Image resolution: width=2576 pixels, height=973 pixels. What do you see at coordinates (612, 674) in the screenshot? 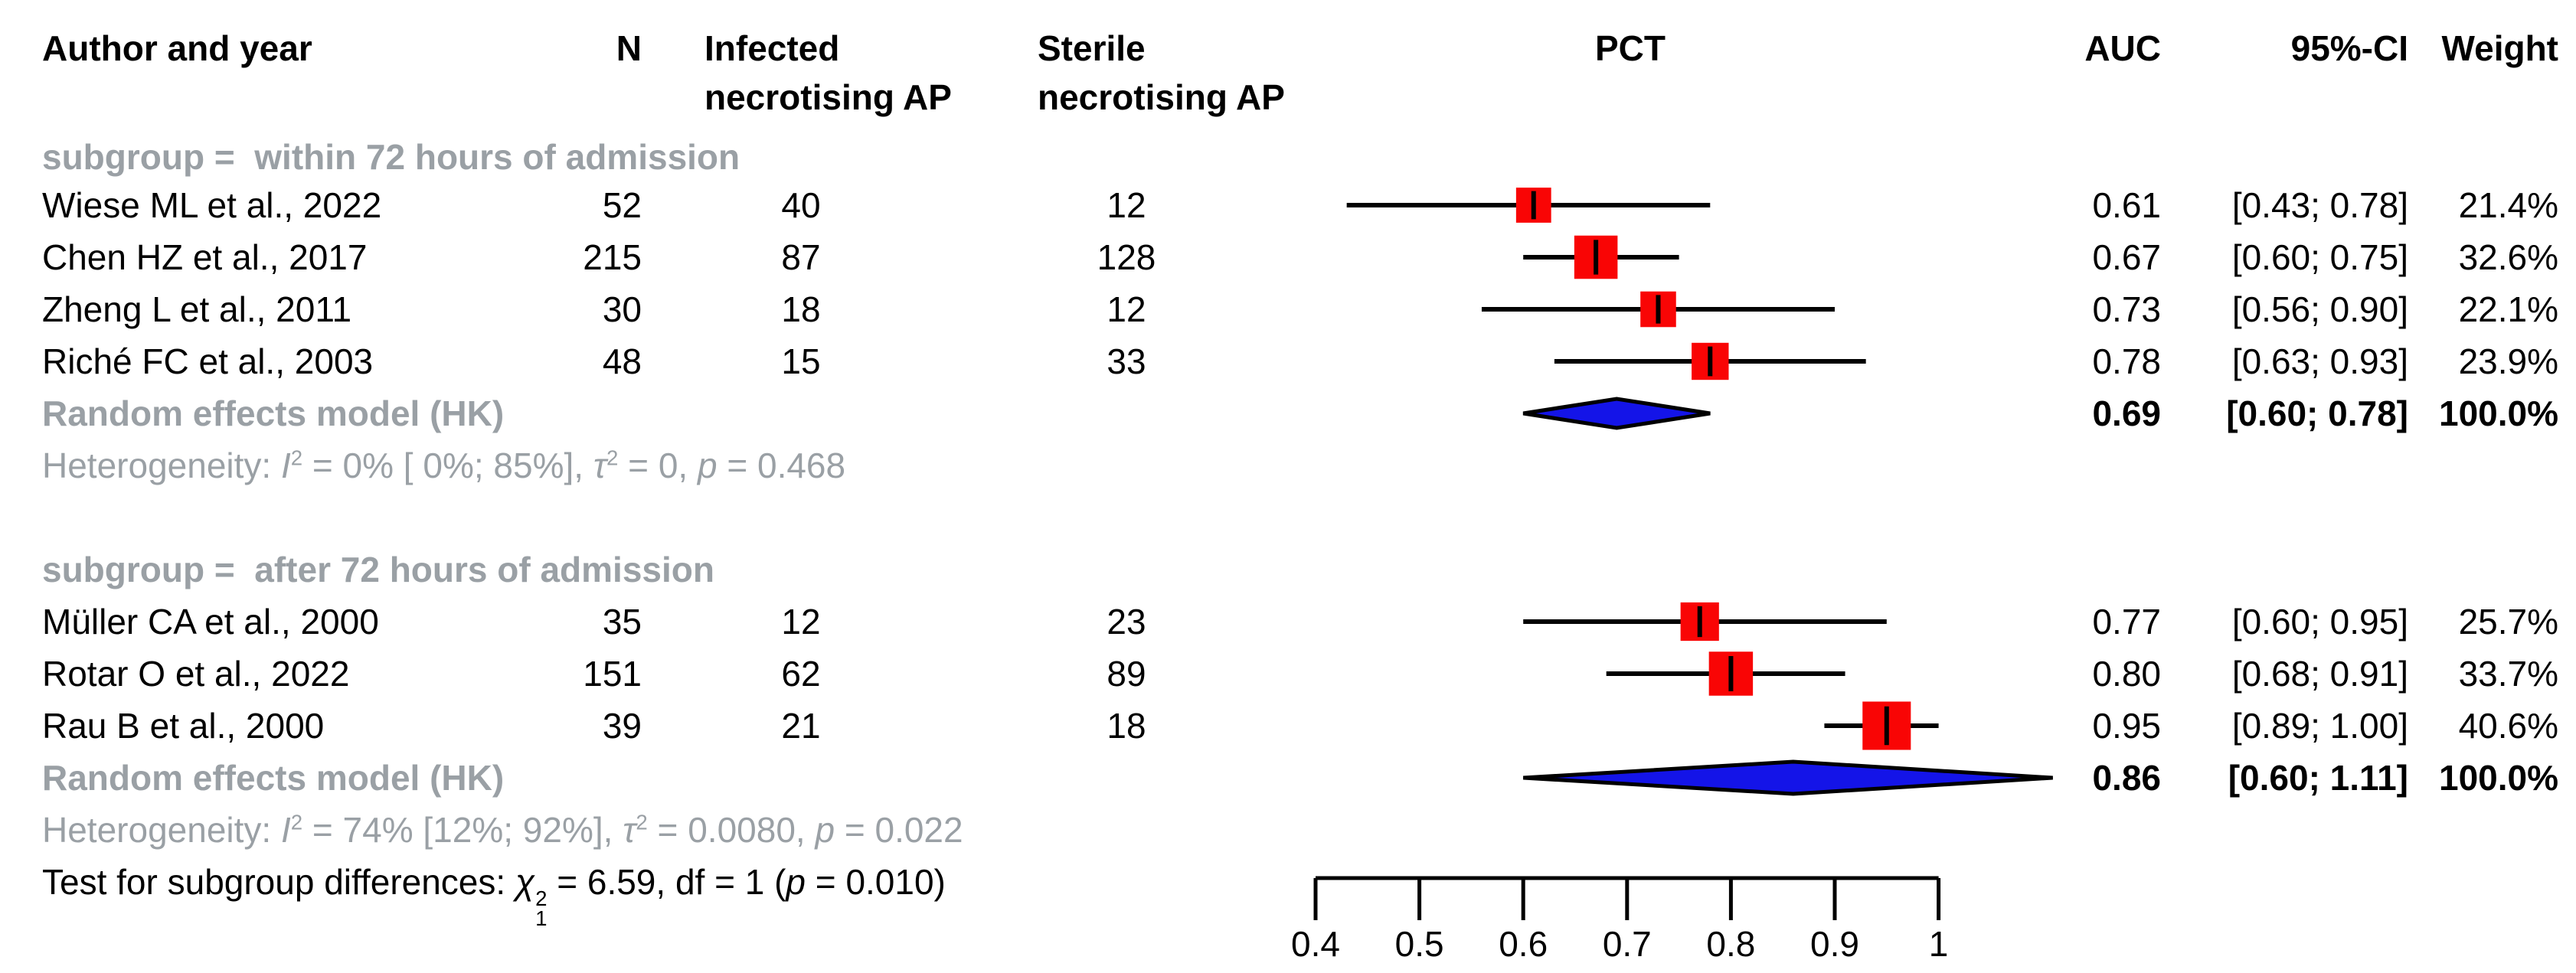
I see `study-n: 151` at bounding box center [612, 674].